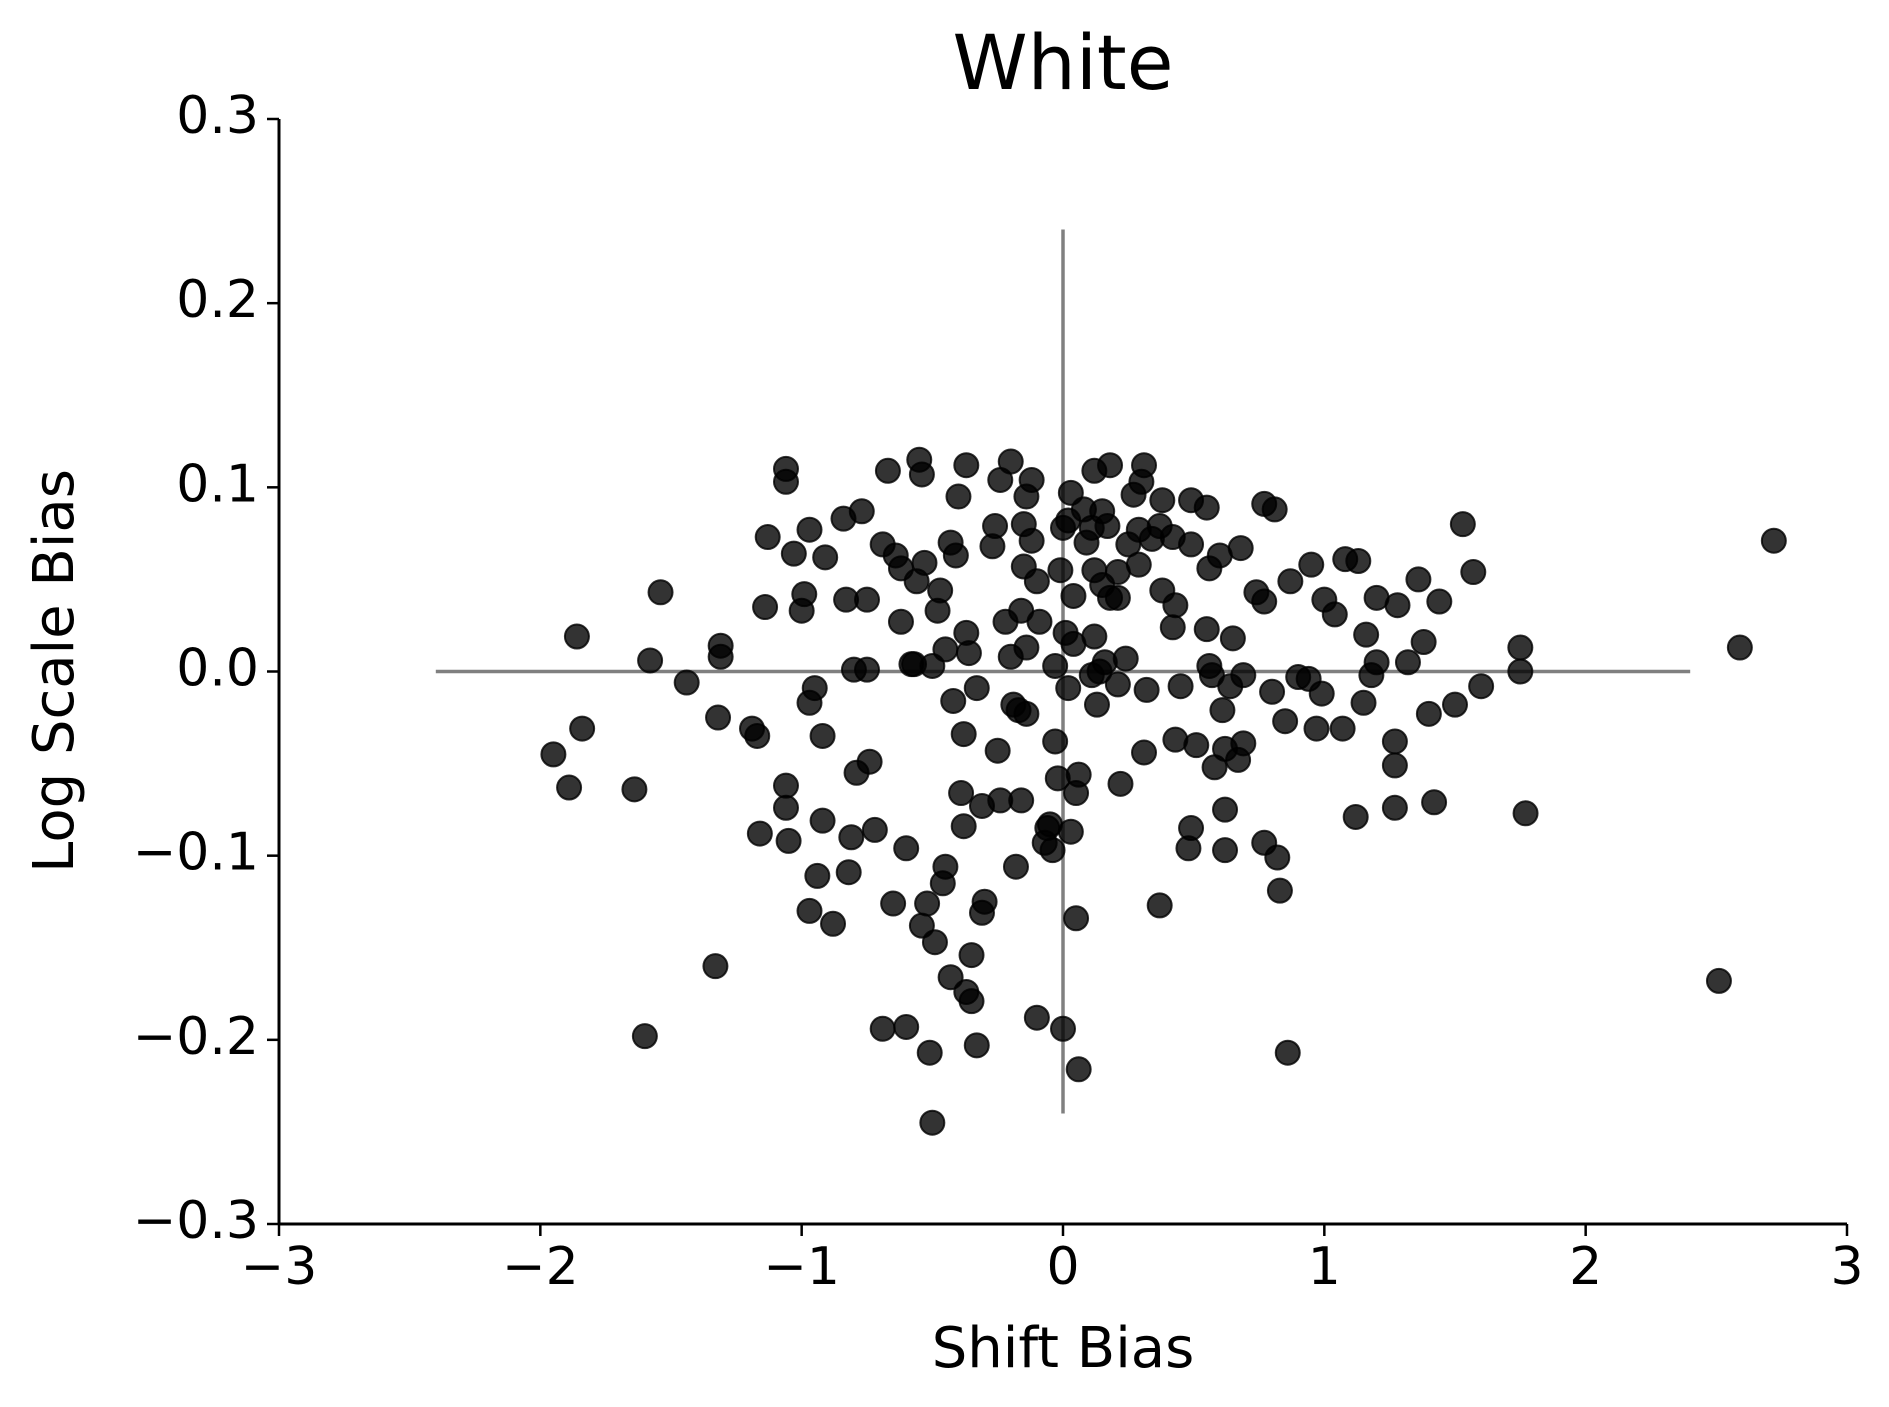 This screenshot has height=1407, width=1889. Describe the element at coordinates (54, 671) in the screenshot. I see `y-axis-label: Log Scale Bias` at that location.